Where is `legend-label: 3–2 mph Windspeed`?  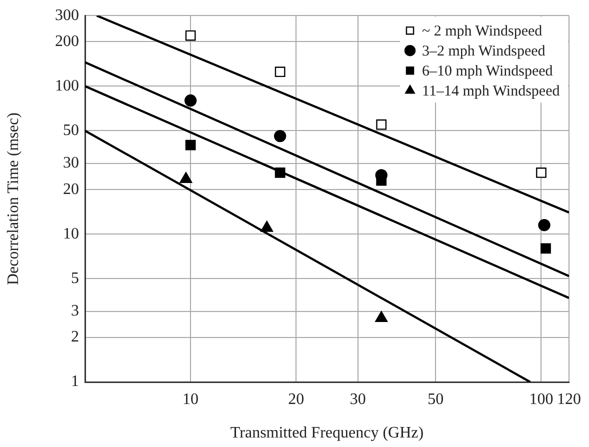 legend-label: 3–2 mph Windspeed is located at coordinates (484, 52).